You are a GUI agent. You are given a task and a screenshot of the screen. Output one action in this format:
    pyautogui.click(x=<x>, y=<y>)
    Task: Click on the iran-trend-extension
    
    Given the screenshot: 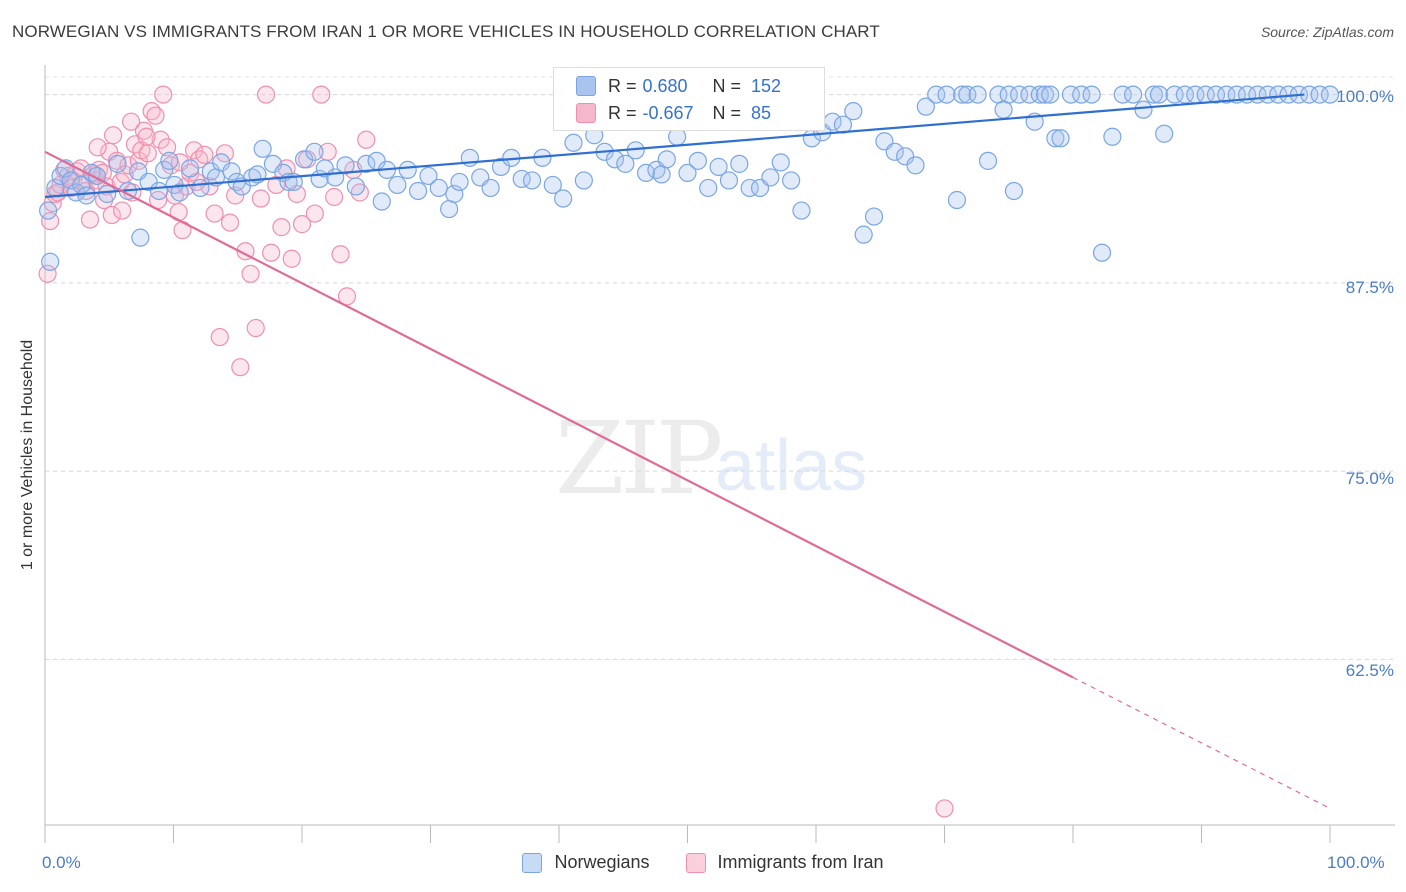 What is the action you would take?
    pyautogui.click(x=1201, y=742)
    